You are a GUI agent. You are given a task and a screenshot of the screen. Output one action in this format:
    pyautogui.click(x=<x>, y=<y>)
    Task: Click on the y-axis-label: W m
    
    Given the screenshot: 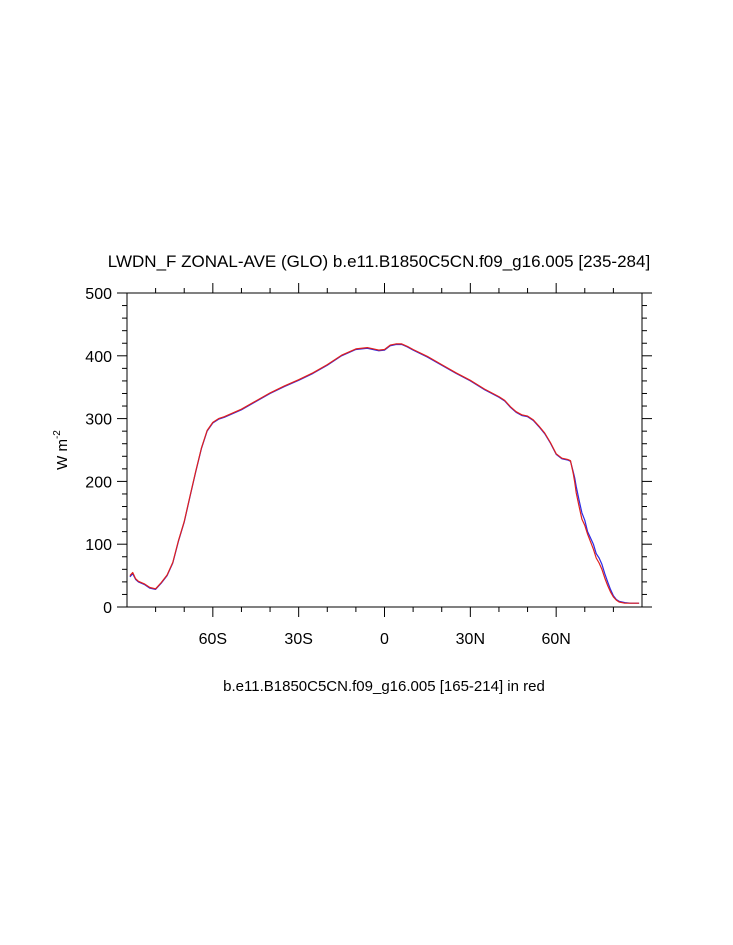 What is the action you would take?
    pyautogui.click(x=62, y=454)
    